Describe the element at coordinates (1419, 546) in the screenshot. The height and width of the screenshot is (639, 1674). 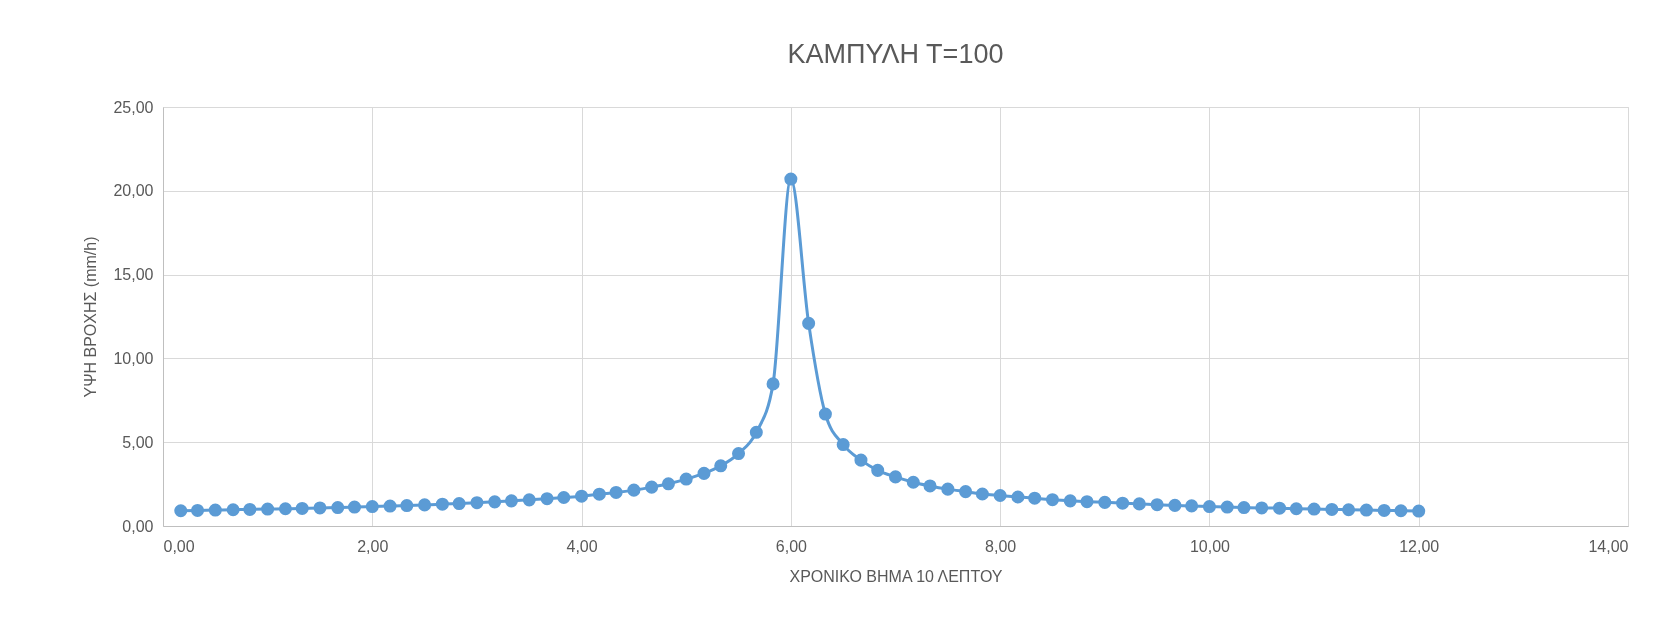
I see `x-tick-label: 12,00` at that location.